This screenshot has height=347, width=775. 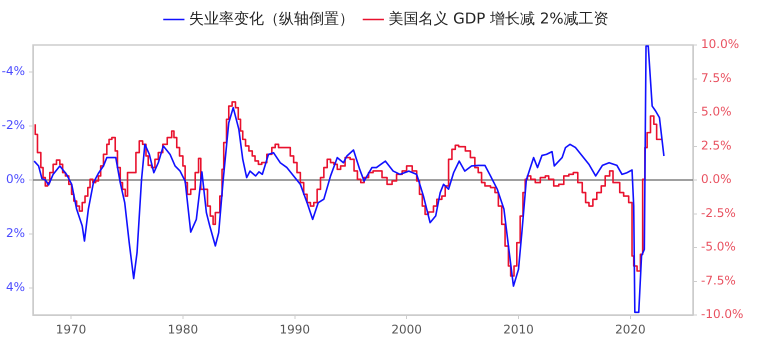 I want to click on y2-tick-label: -5.0%, so click(x=718, y=247).